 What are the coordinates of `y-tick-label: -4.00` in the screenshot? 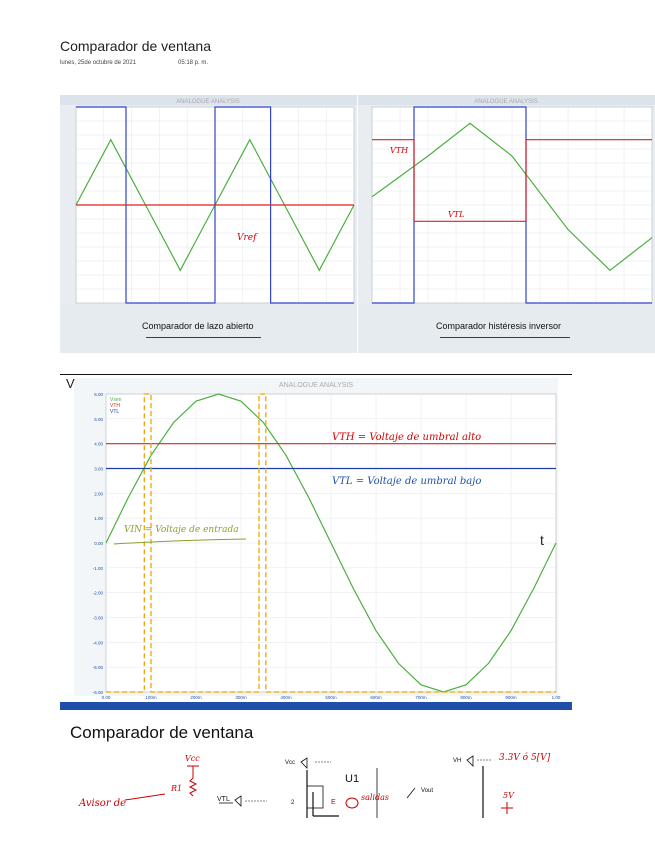 It's located at (98, 642).